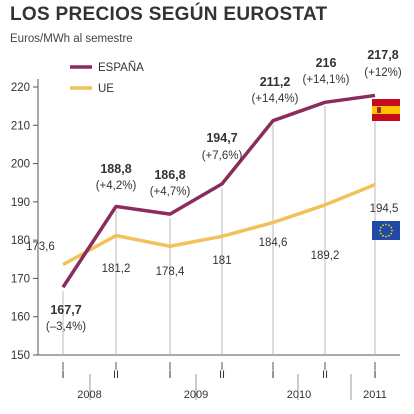 The width and height of the screenshot is (414, 414). What do you see at coordinates (221, 138) in the screenshot?
I see `data-label-espana: 194,7` at bounding box center [221, 138].